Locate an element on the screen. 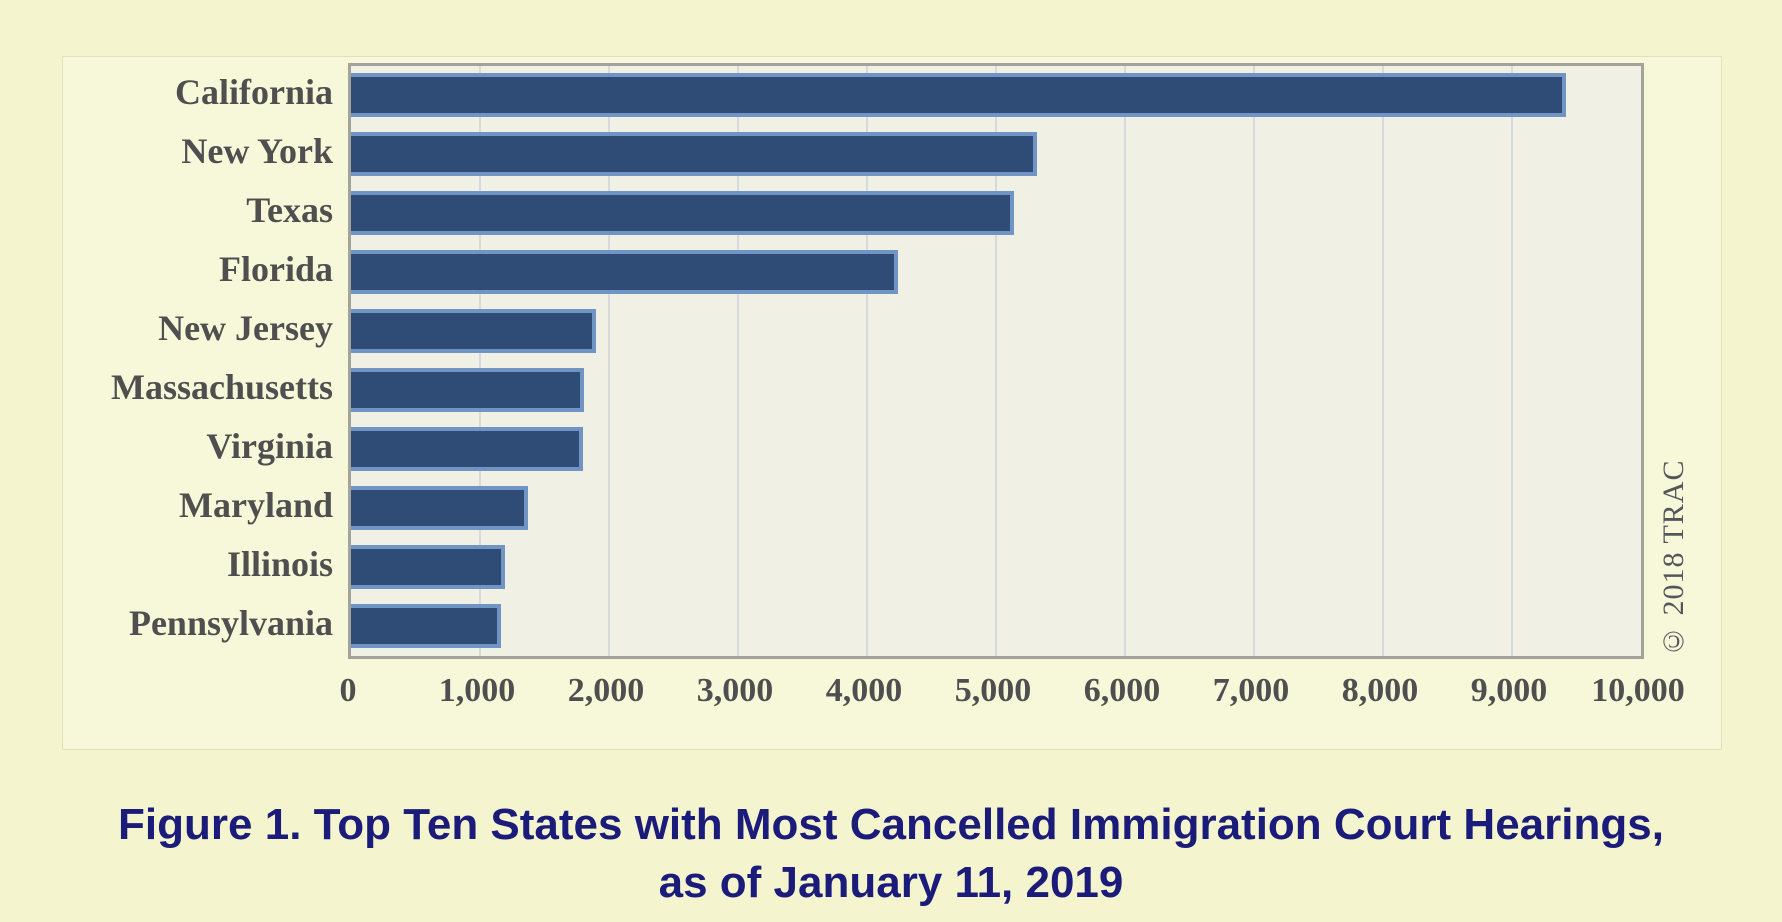 The image size is (1782, 922). x-tick-label-0: 0 is located at coordinates (348, 690).